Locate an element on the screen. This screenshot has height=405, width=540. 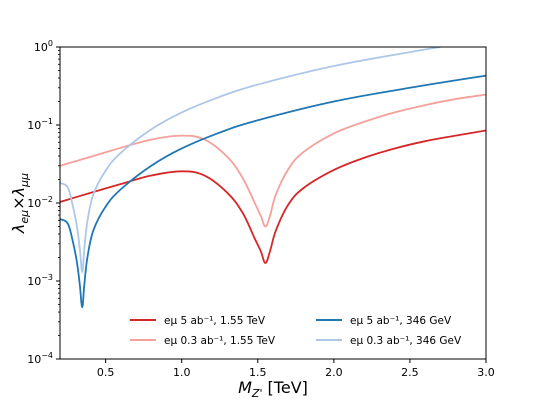
x-tick-label: 2.0 is located at coordinates (334, 372).